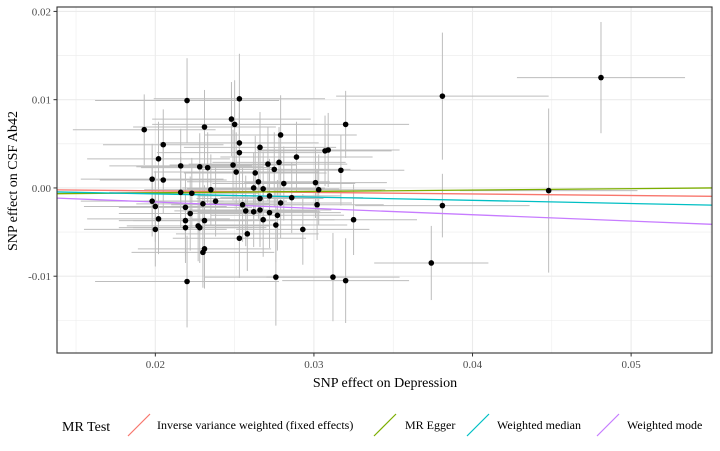 The image size is (720, 451). What do you see at coordinates (473, 365) in the screenshot?
I see `x-tick-label-2: 0.04` at bounding box center [473, 365].